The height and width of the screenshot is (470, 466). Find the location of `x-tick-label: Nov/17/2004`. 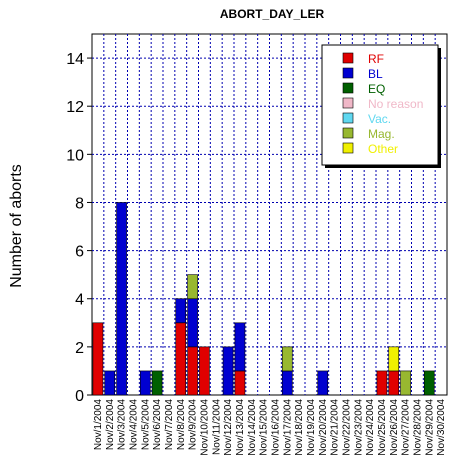

x-tick-label: Nov/17/2004 is located at coordinates (287, 427).